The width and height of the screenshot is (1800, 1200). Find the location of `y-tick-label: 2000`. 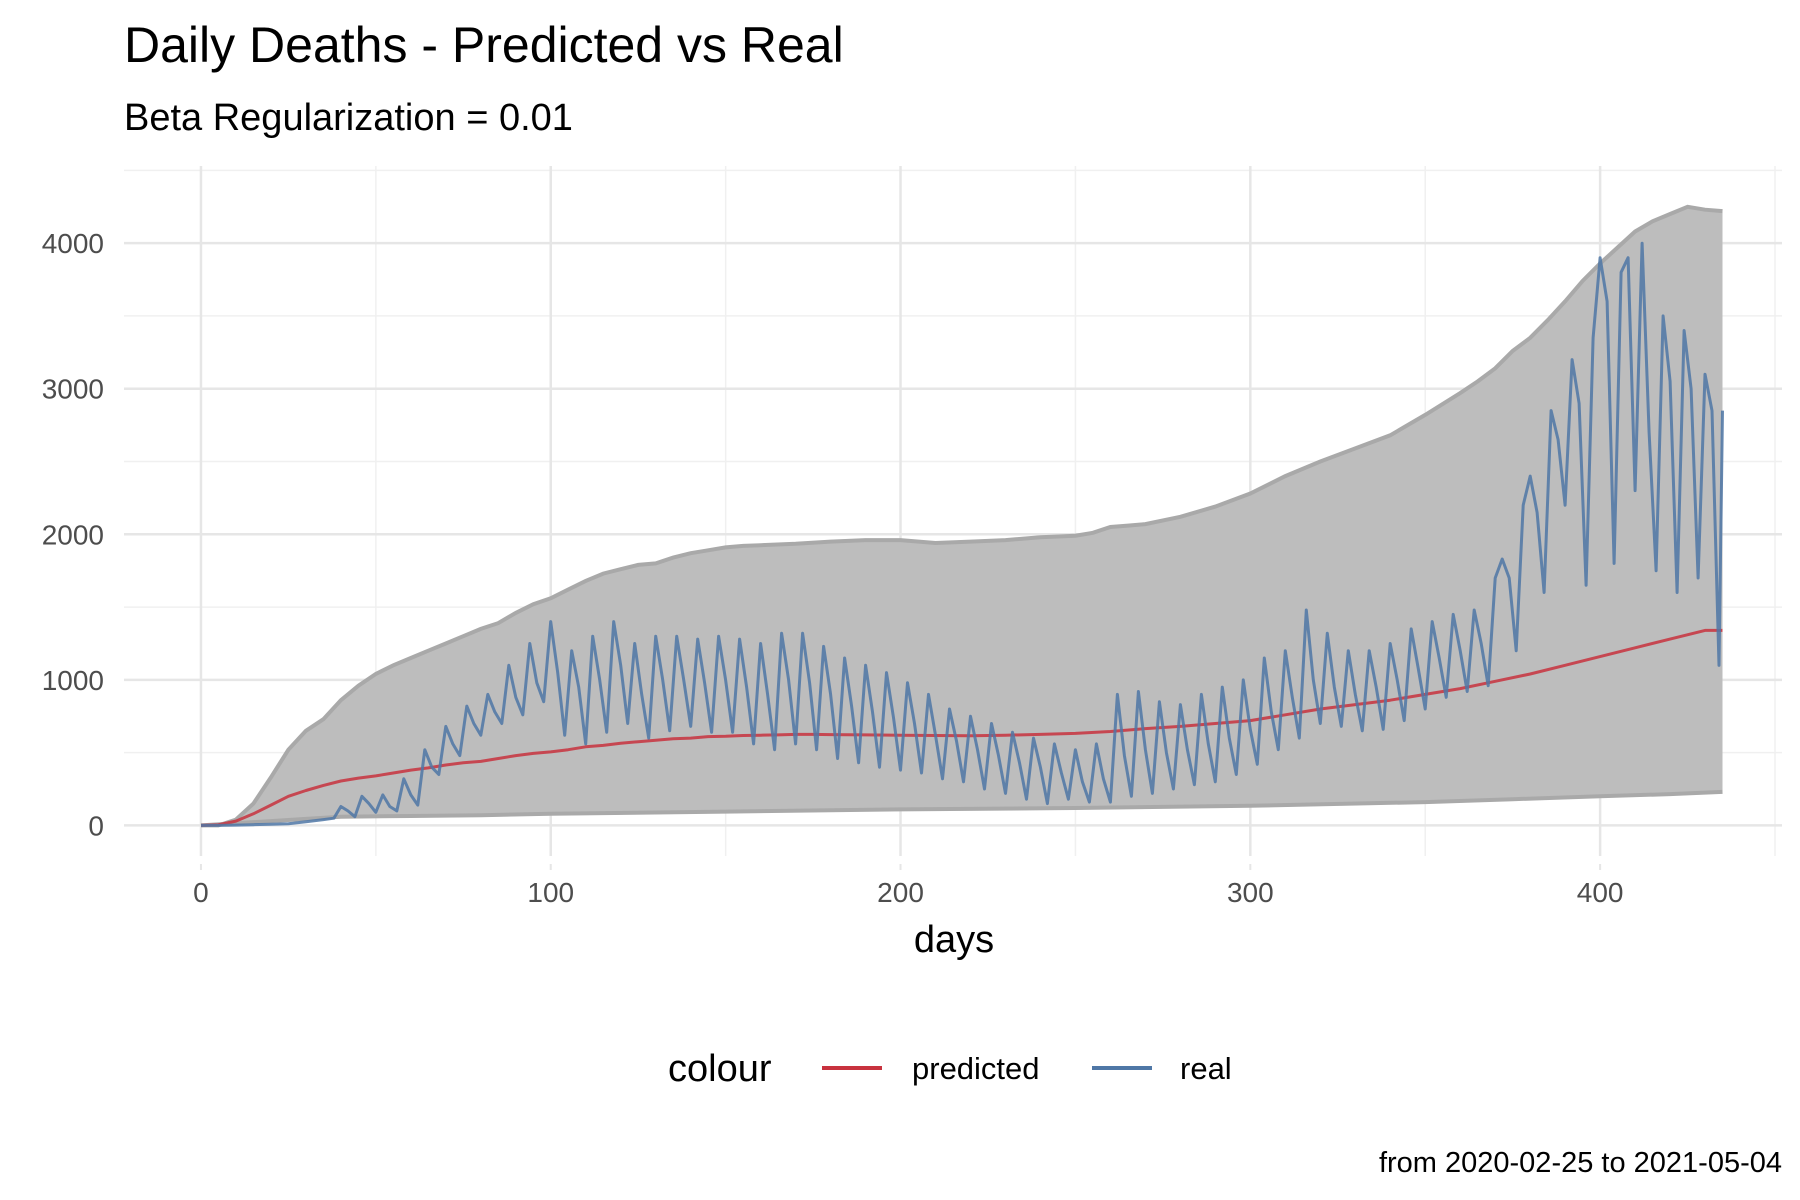

y-tick-label: 2000 is located at coordinates (73, 534).